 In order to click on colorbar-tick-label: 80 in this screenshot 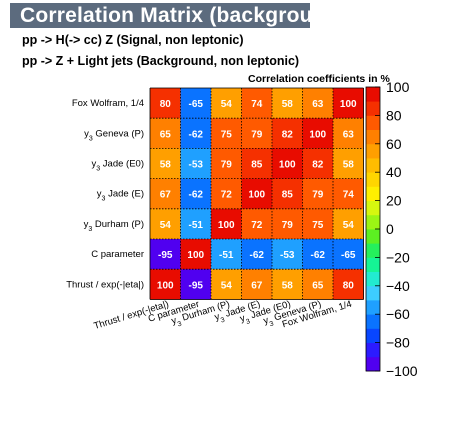, I will do `click(394, 115)`.